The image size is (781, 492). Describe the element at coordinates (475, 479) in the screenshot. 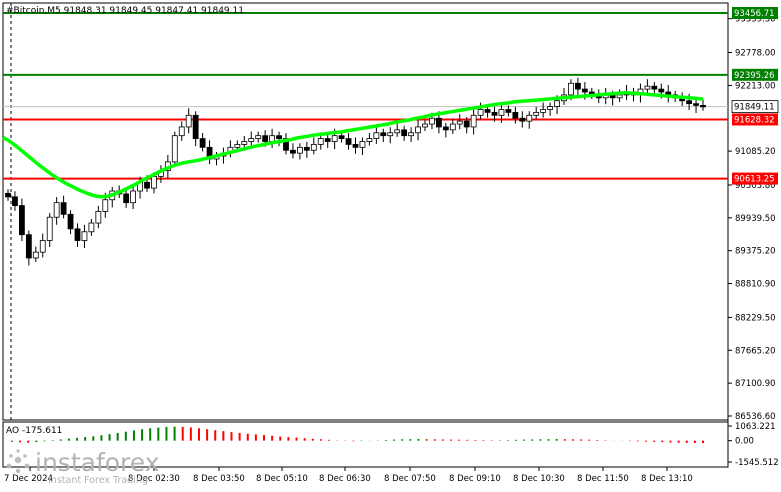

I see `time-tick-label: 8 Dec 09:10` at that location.